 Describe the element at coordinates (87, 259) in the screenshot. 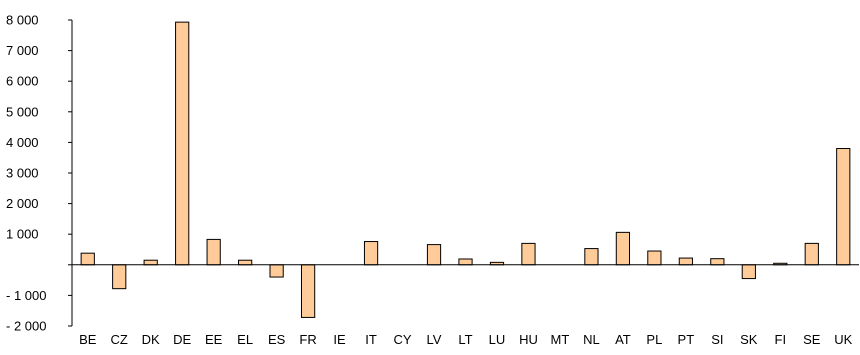

I see `bar-be` at that location.